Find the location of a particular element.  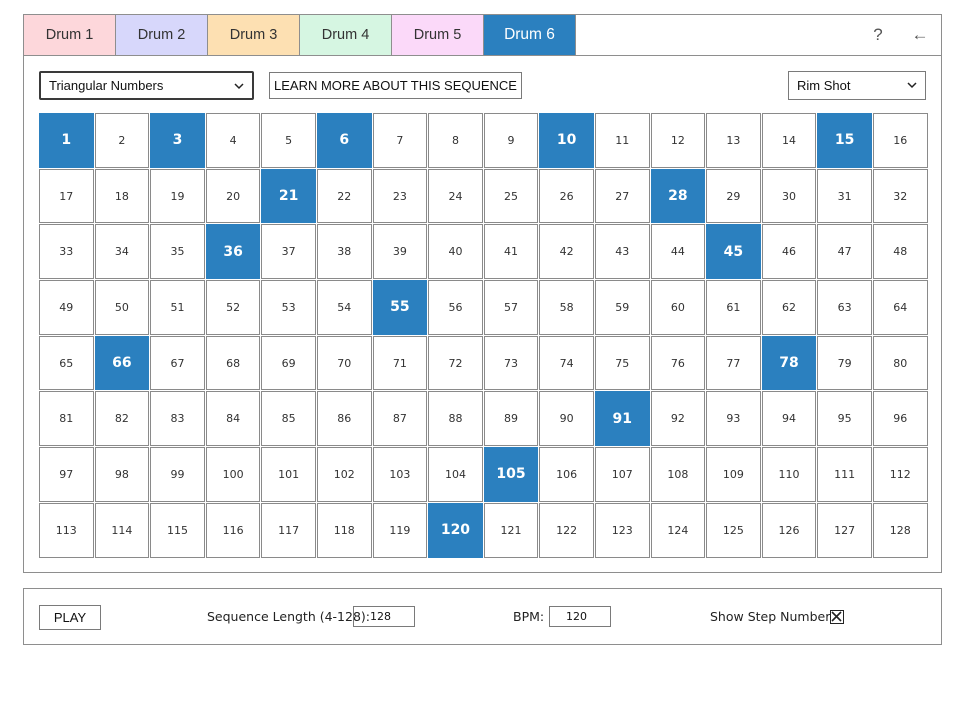

step-cell-56: 56 is located at coordinates (455, 307).